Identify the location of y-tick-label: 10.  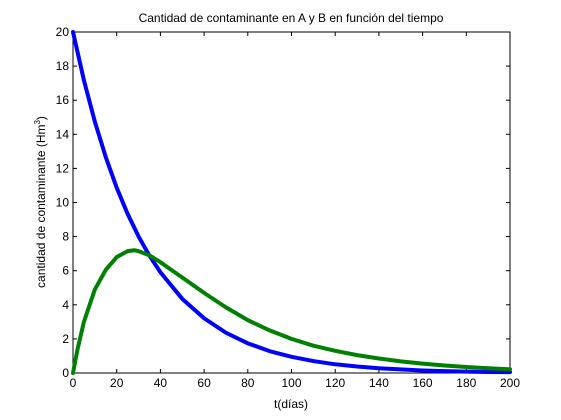
(63, 203).